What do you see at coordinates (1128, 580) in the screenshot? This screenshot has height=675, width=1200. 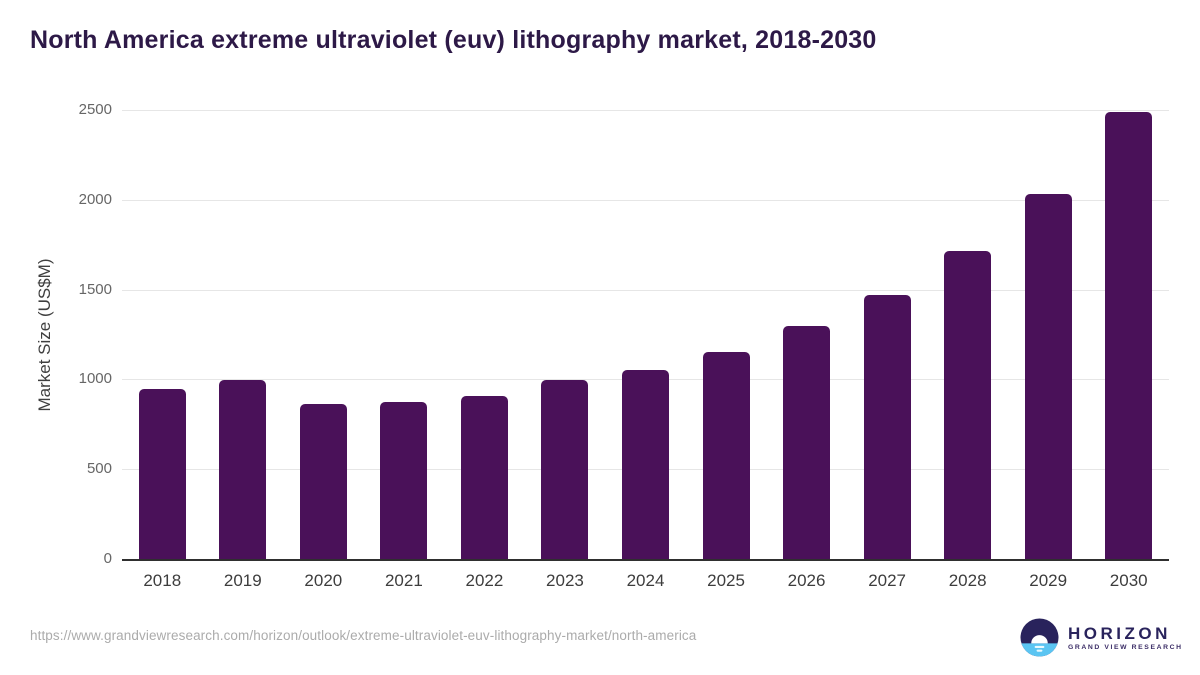 I see `x-tick-label-2030: 2030` at bounding box center [1128, 580].